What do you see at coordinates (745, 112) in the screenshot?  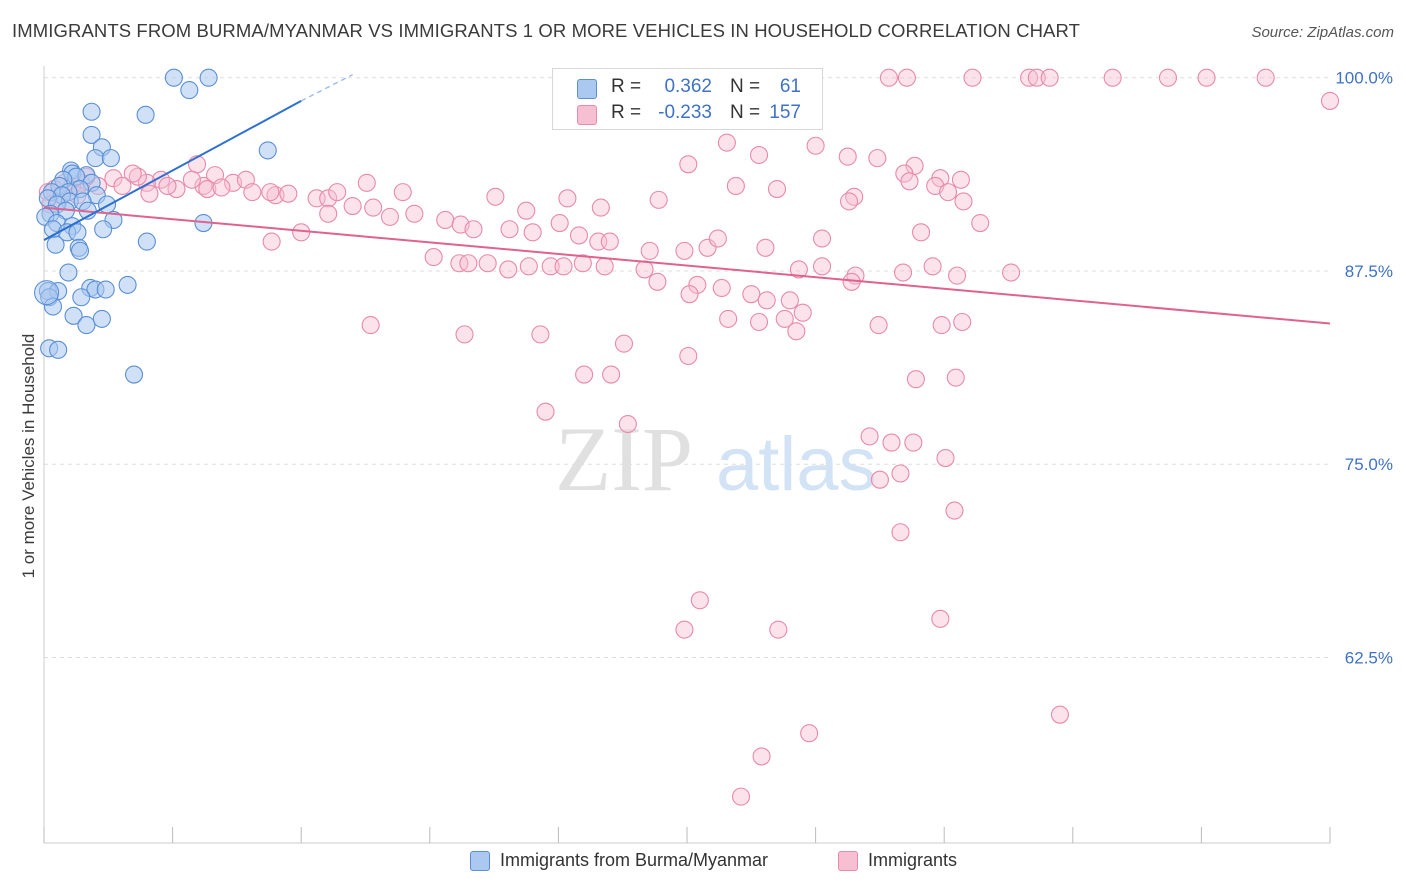 I see `n-label: N =` at bounding box center [745, 112].